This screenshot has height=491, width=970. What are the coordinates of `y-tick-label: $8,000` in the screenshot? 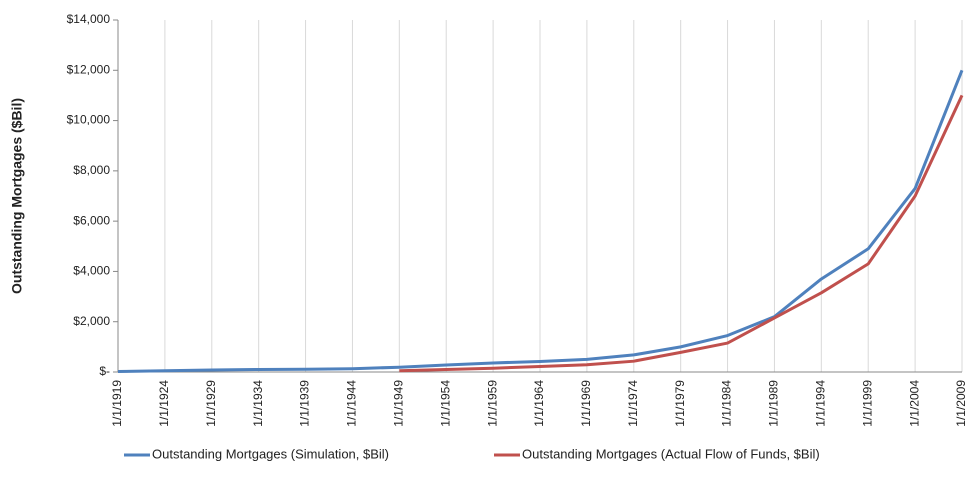 It's located at (91, 170).